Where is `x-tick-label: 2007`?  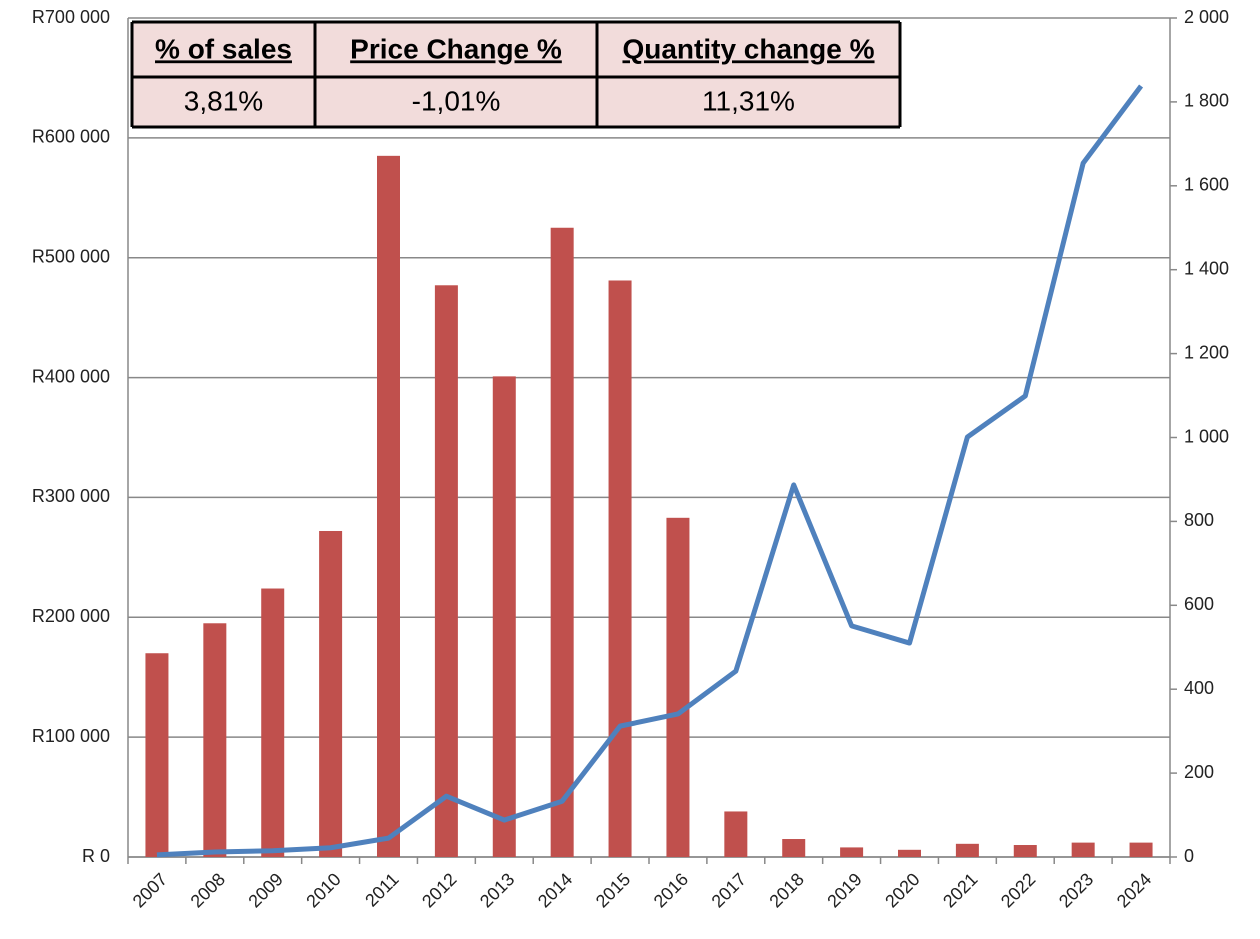 x-tick-label: 2007 is located at coordinates (150, 890).